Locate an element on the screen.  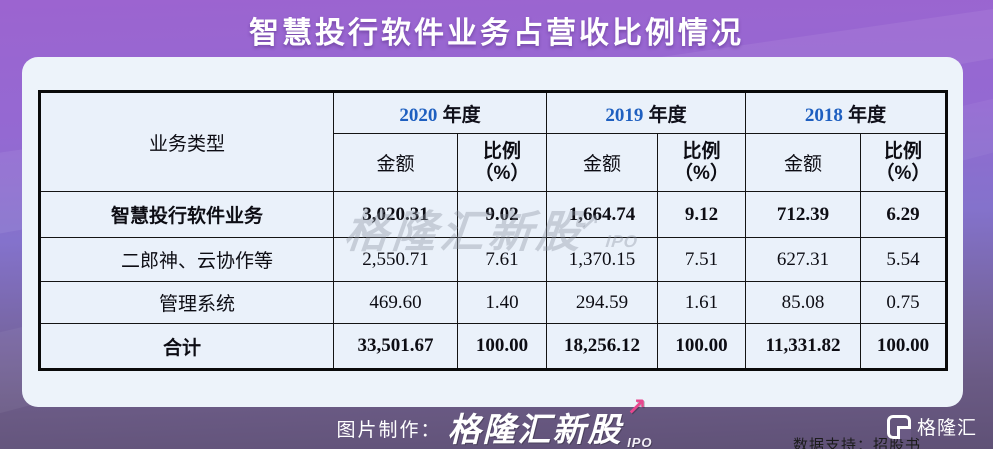
cell-ratio-2020: 9.02 is located at coordinates (502, 214).